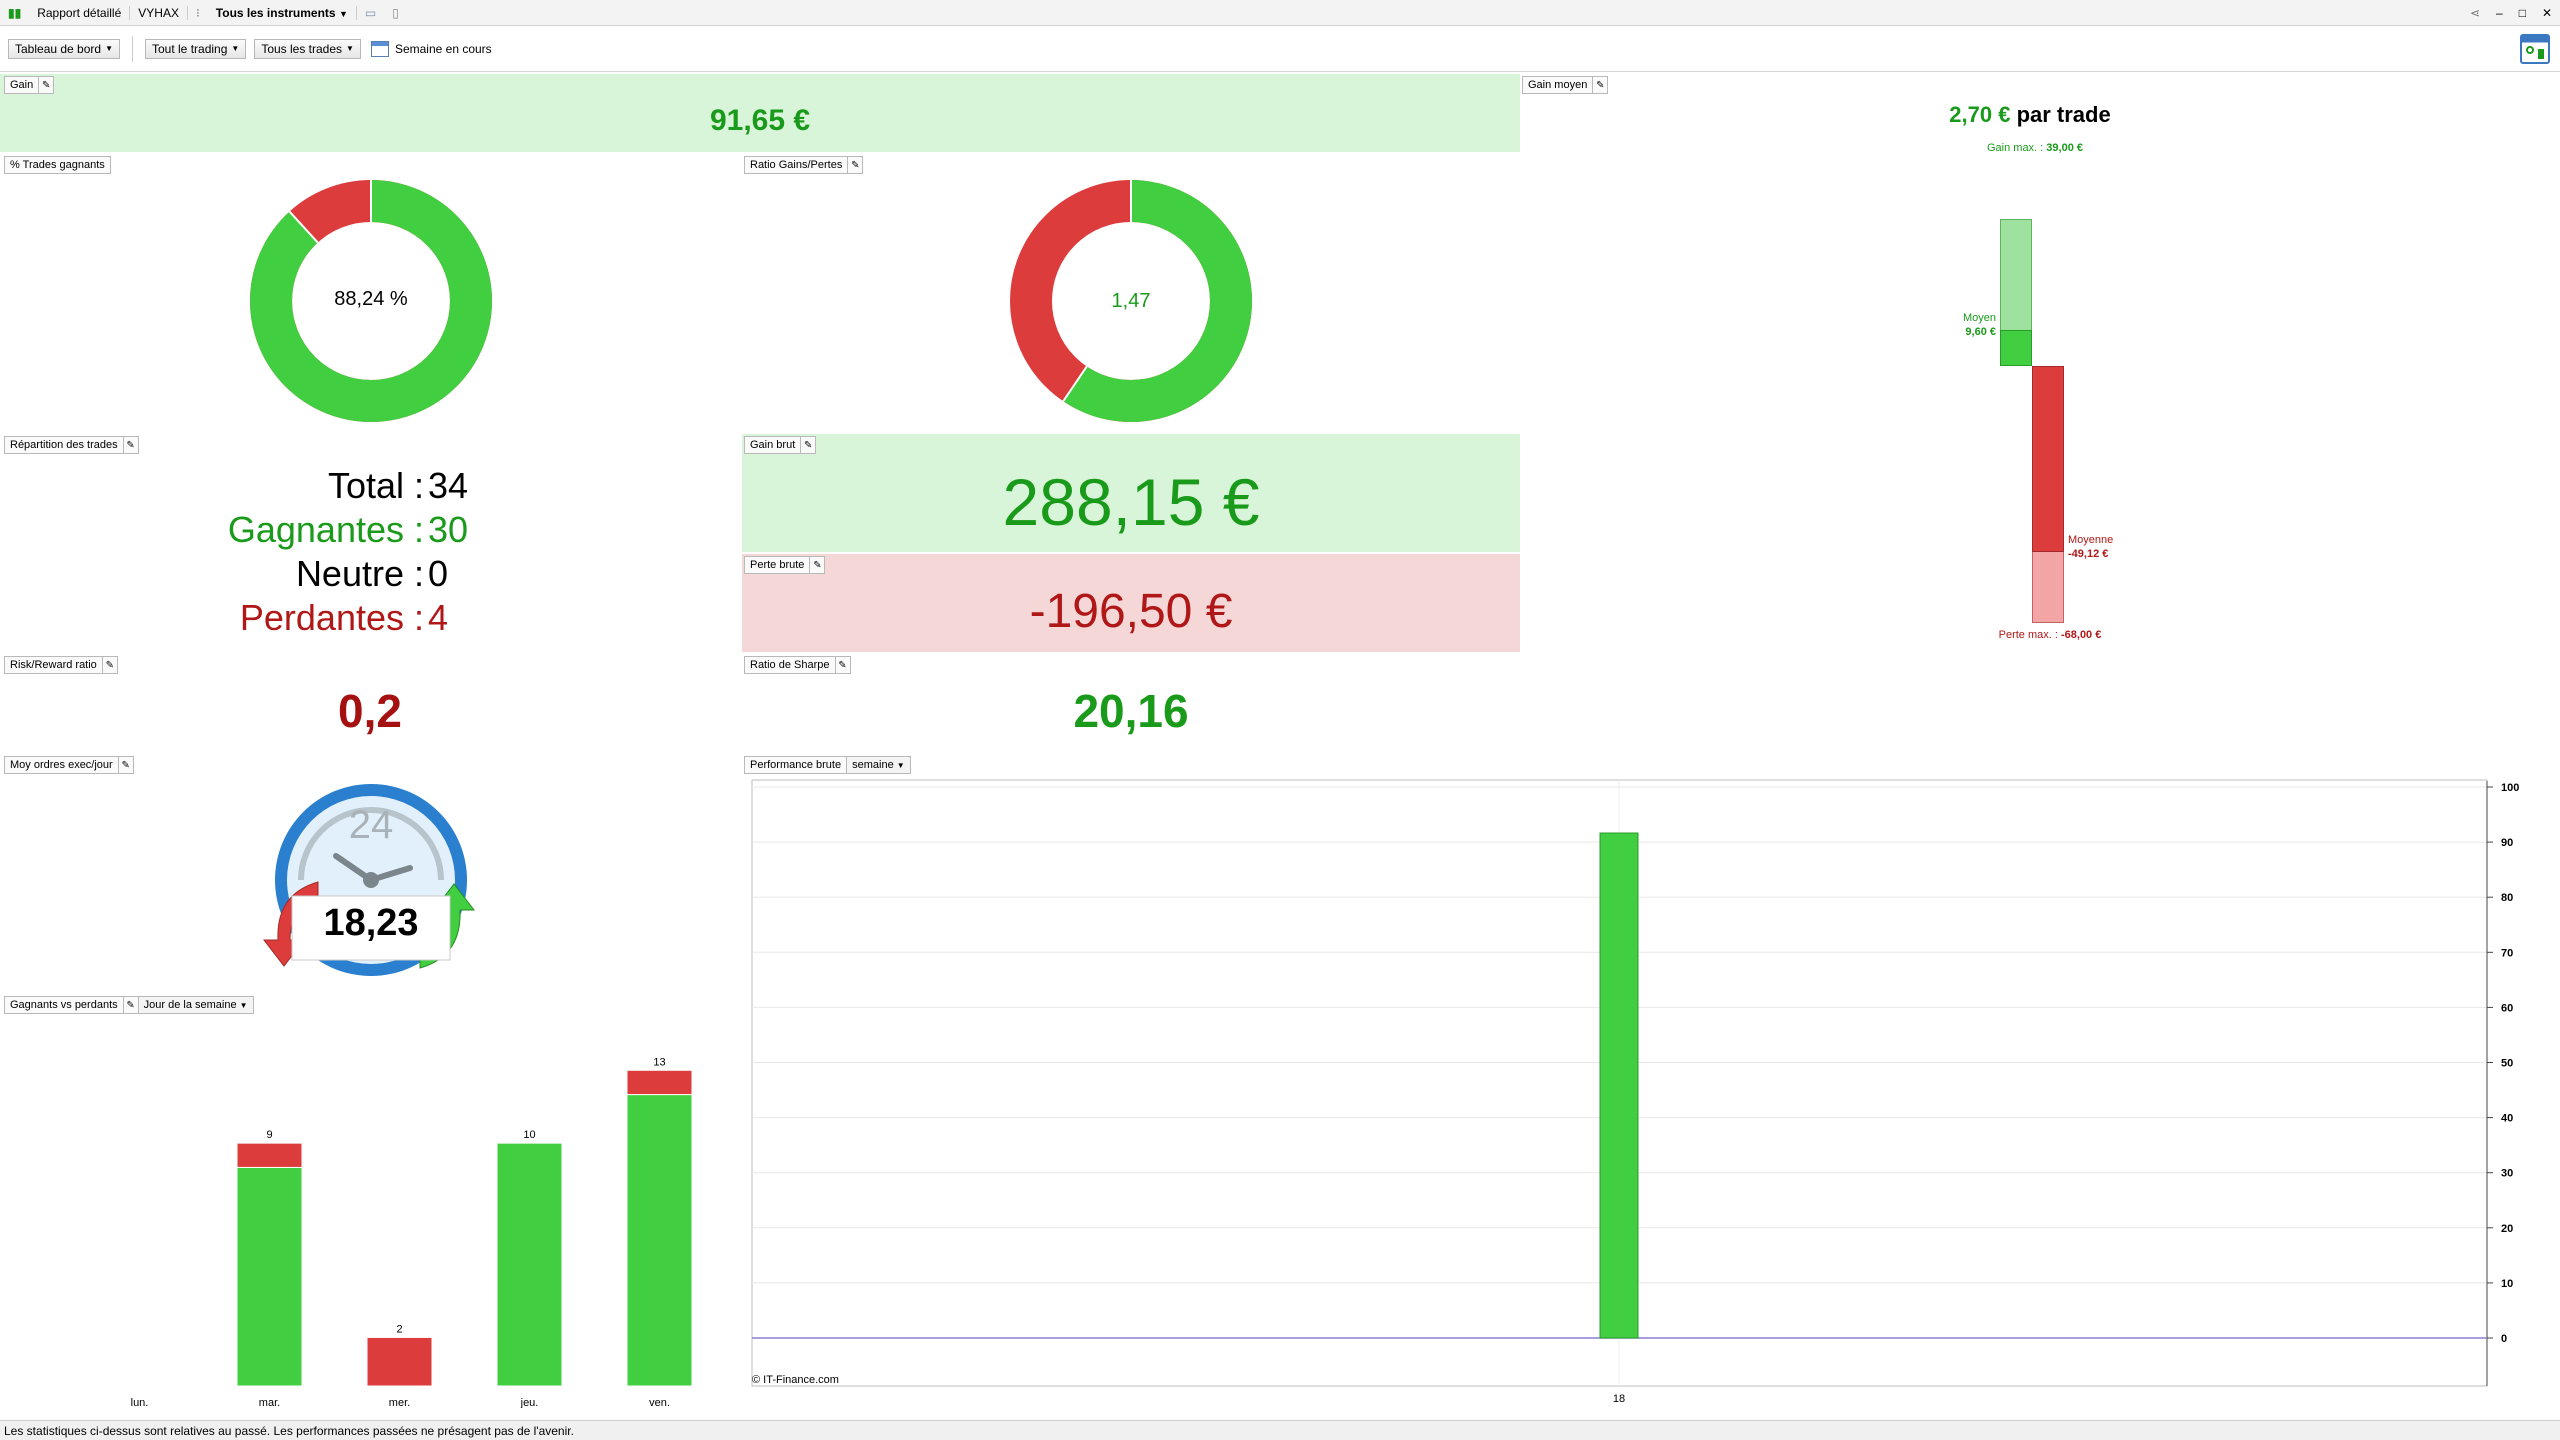 The height and width of the screenshot is (1440, 2560). What do you see at coordinates (269, 1276) in the screenshot?
I see `bar-winners` at bounding box center [269, 1276].